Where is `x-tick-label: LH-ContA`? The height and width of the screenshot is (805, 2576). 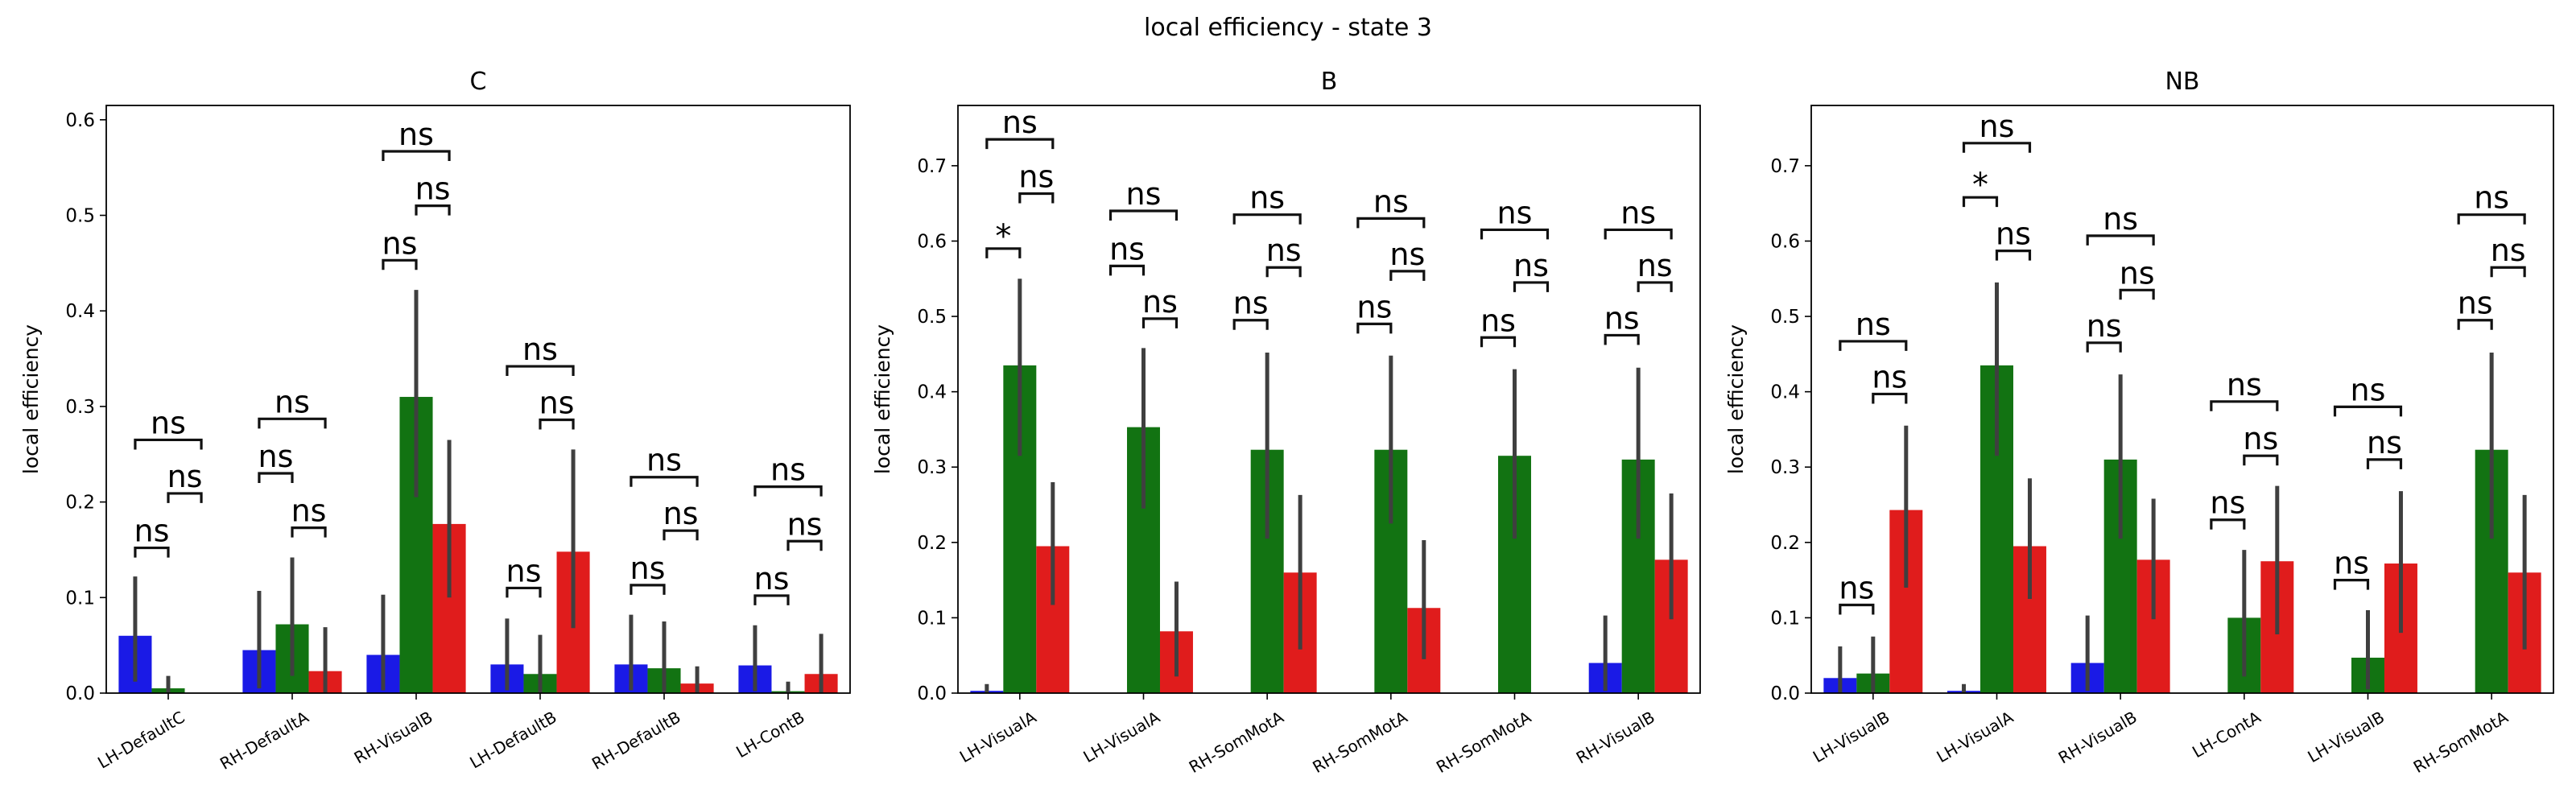
x-tick-label: LH-ContA is located at coordinates (2226, 734).